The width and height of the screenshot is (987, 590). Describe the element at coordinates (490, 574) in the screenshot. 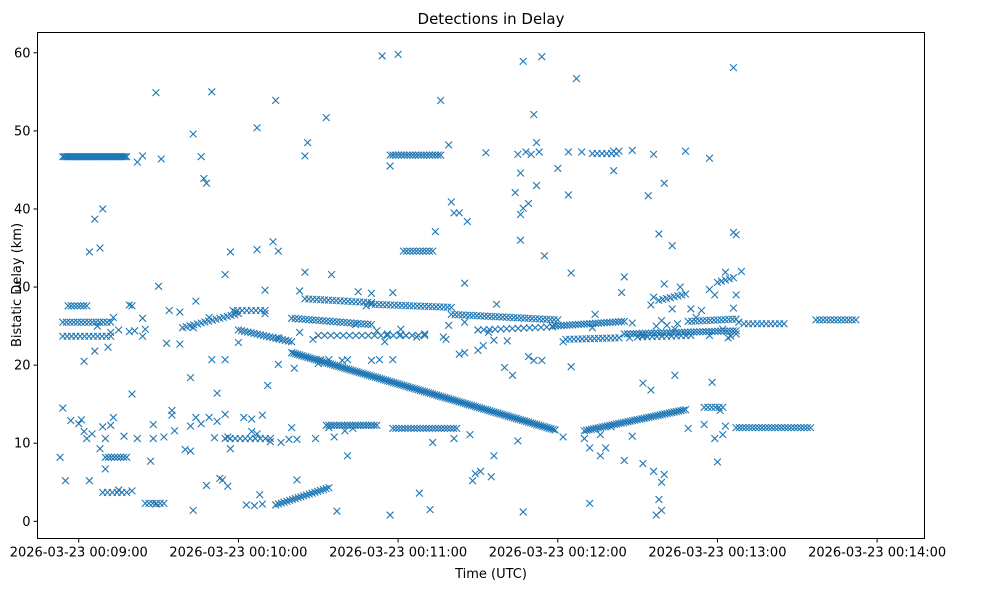

I see `x-axis-label: Time (UTC)` at that location.